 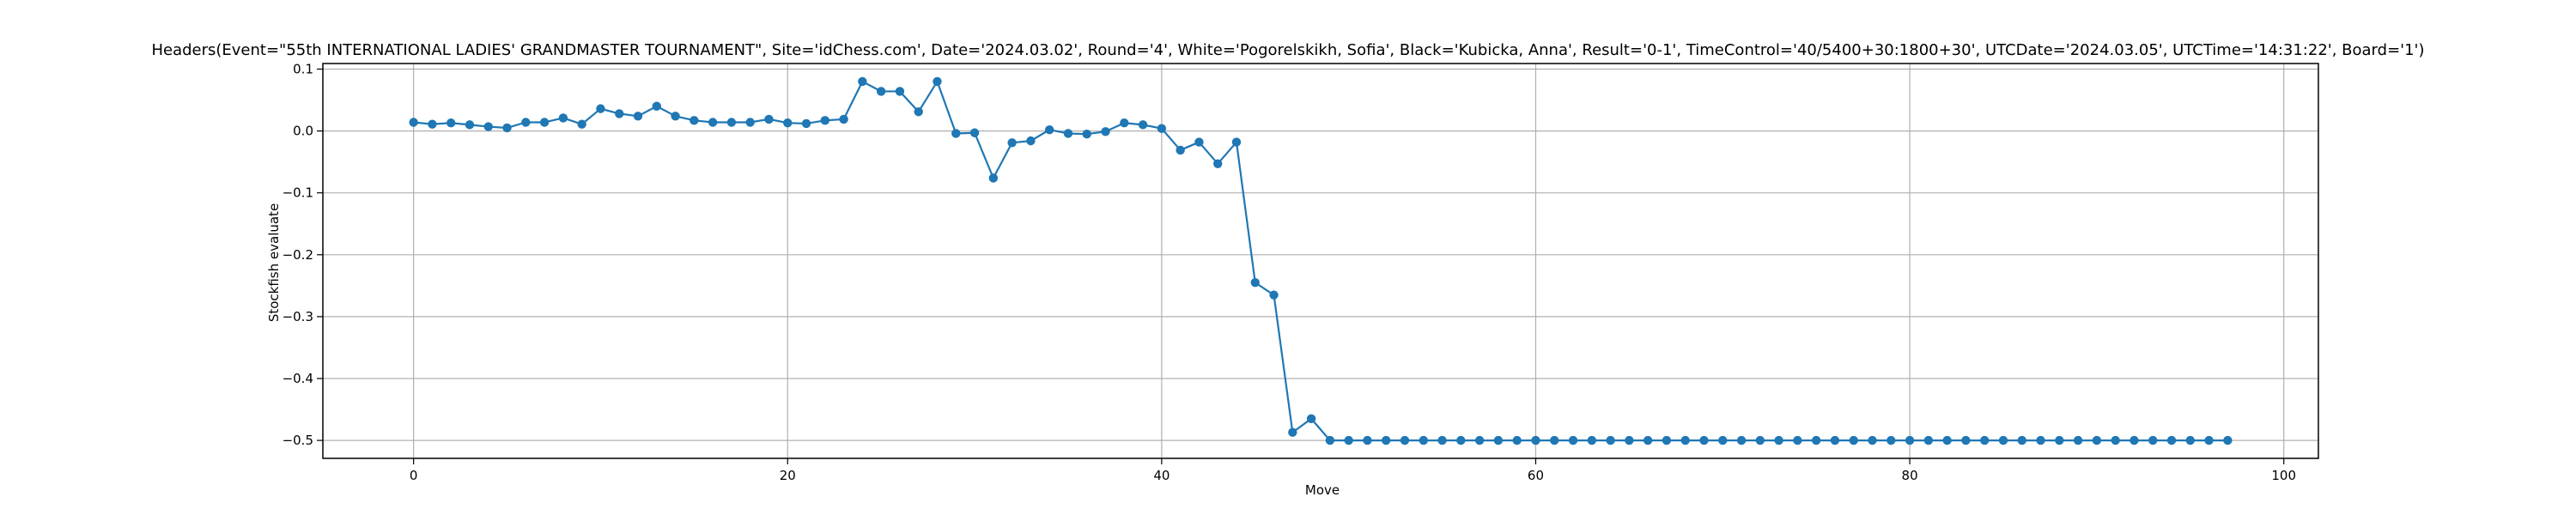 I want to click on y-tick-label: 0.1, so click(x=303, y=68).